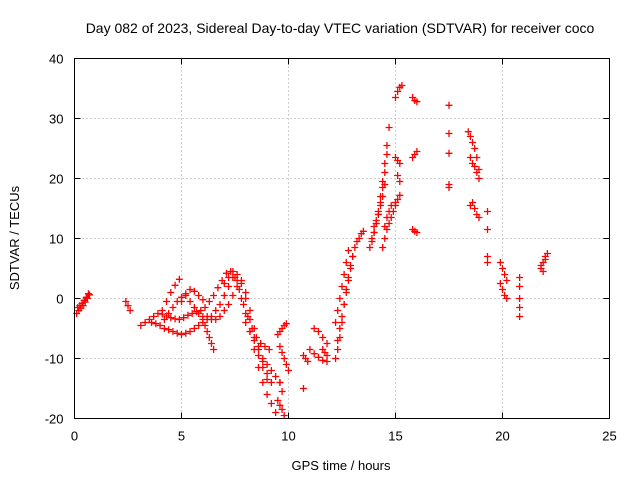 Image resolution: width=640 pixels, height=480 pixels. I want to click on y-tick-label: 40, so click(56, 59).